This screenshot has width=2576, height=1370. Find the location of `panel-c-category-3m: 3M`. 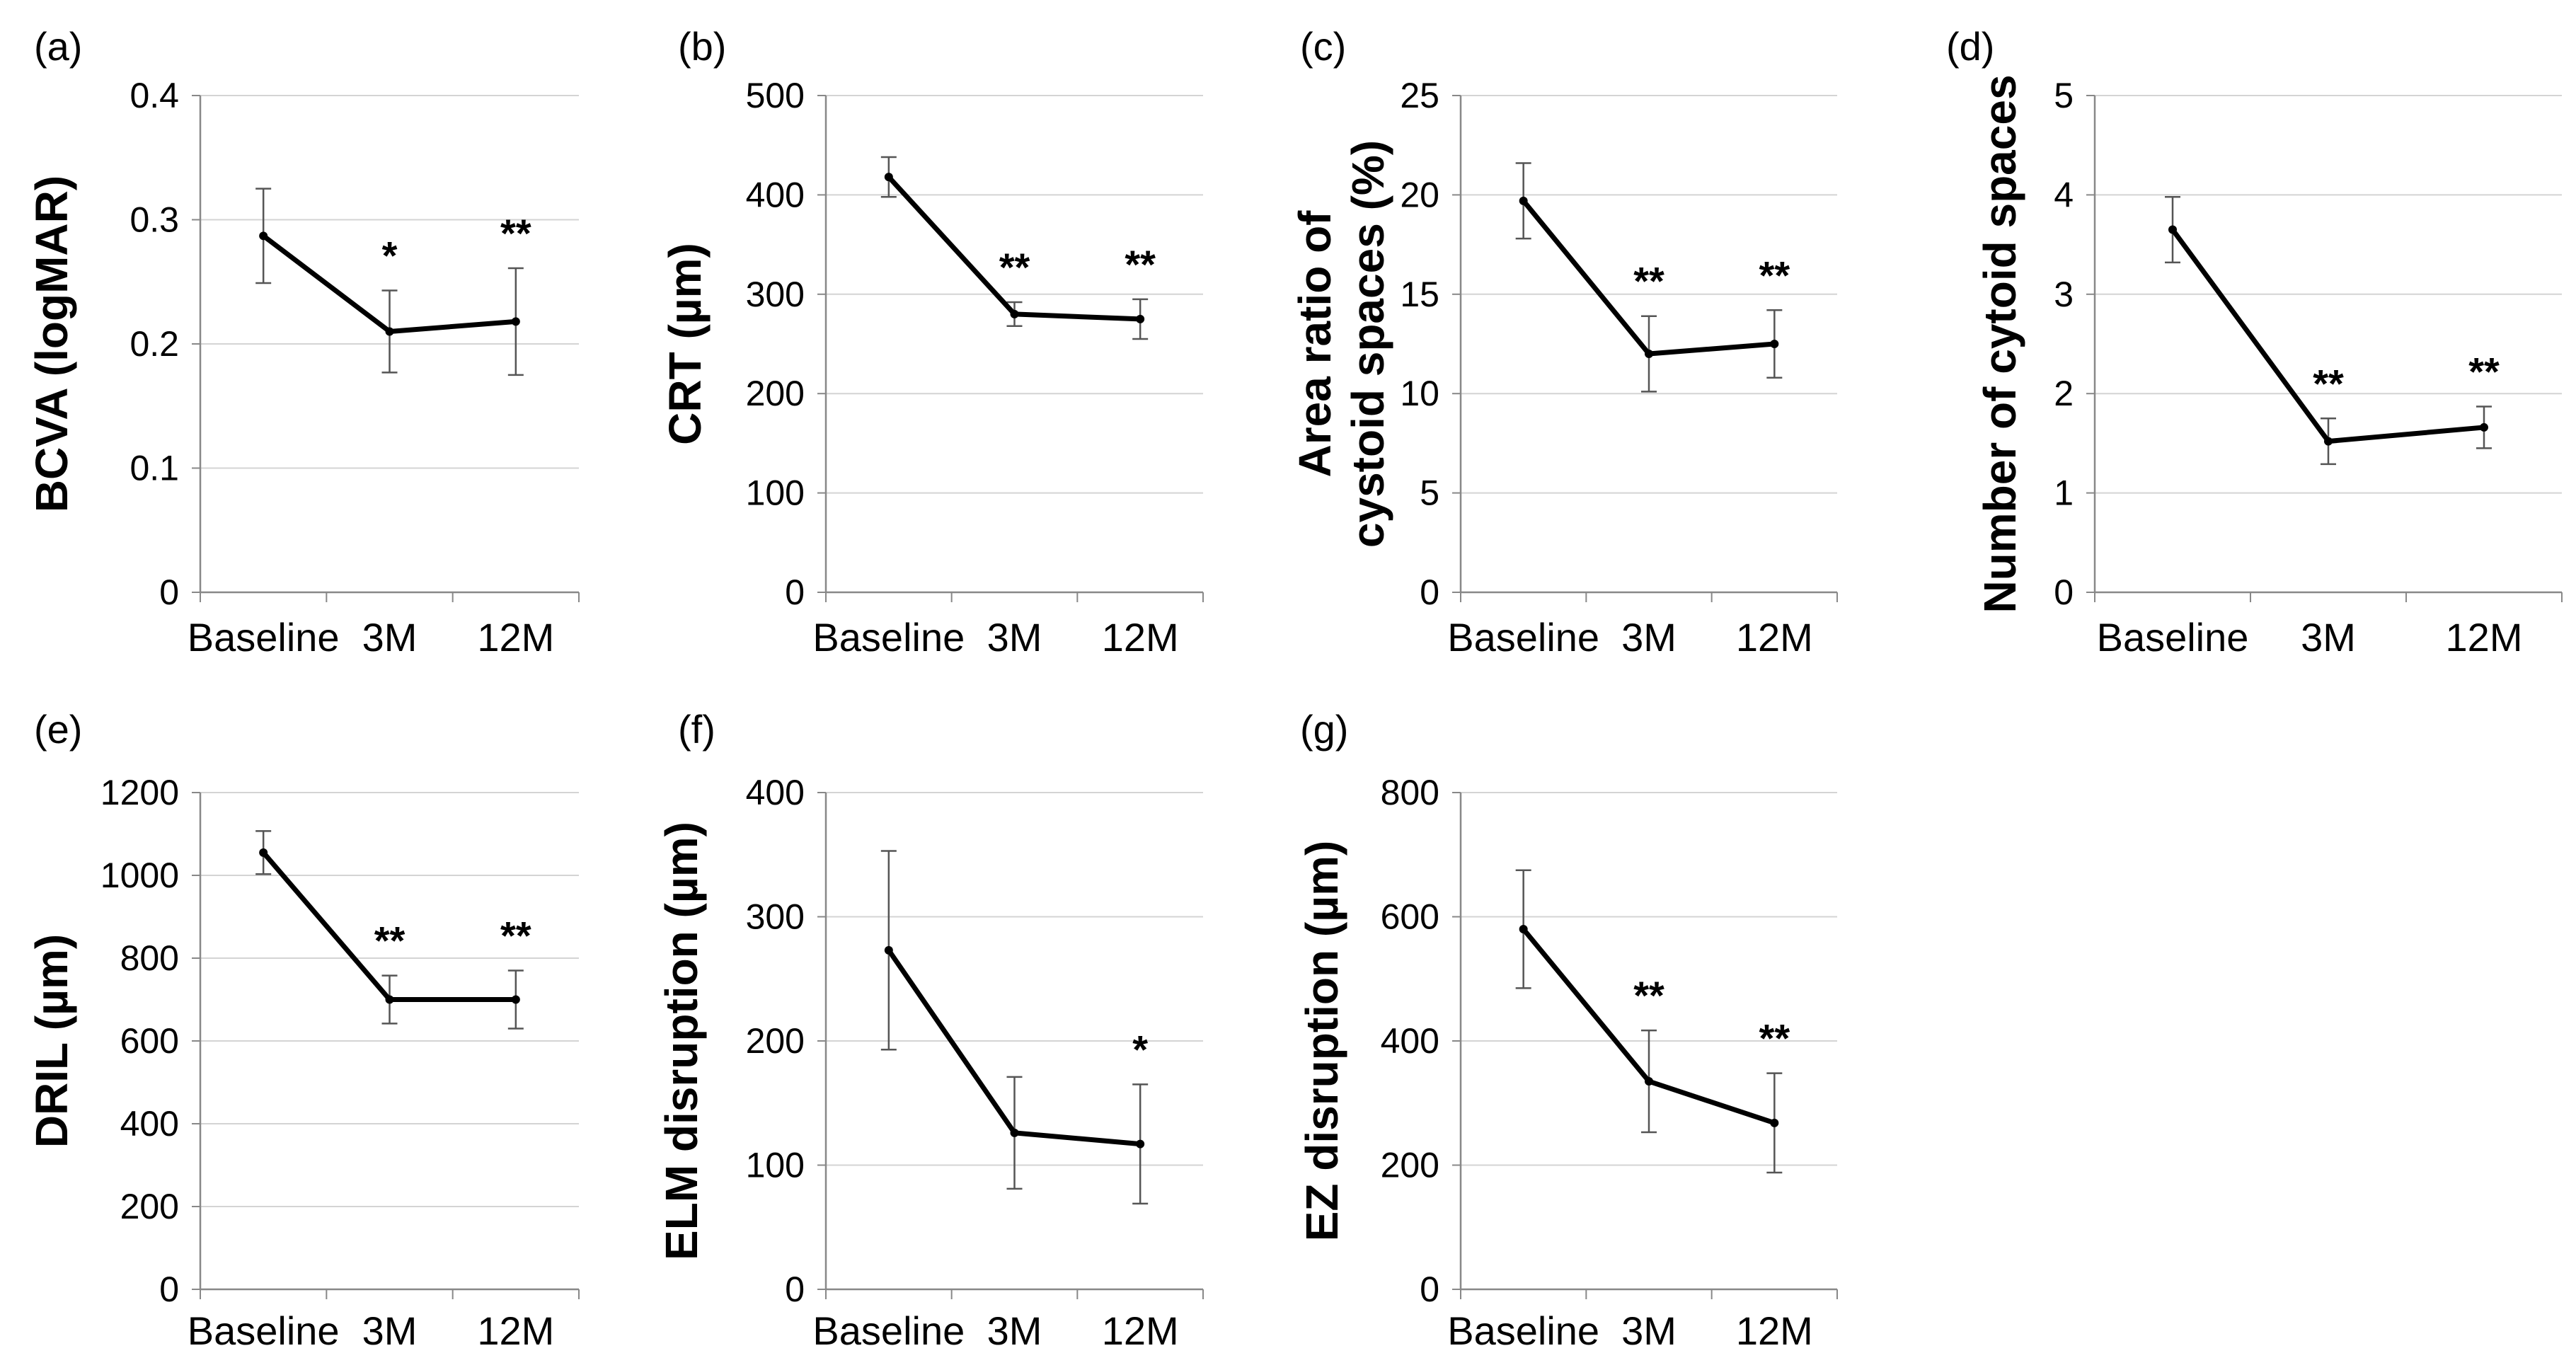

panel-c-category-3m: 3M is located at coordinates (1649, 637).